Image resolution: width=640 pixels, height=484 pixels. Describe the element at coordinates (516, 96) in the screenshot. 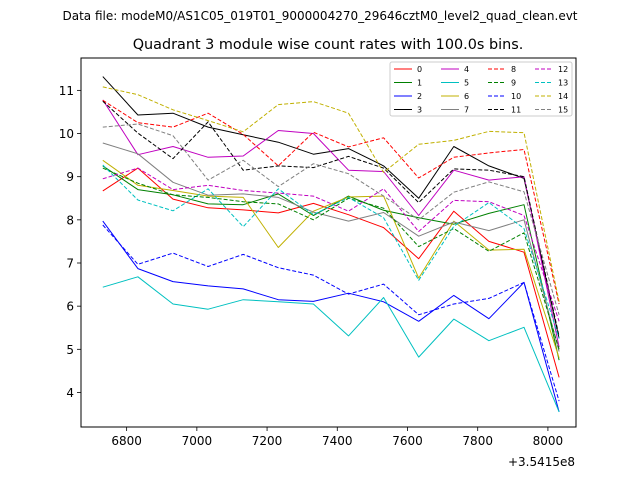

I see `legend-label-10: 10` at that location.